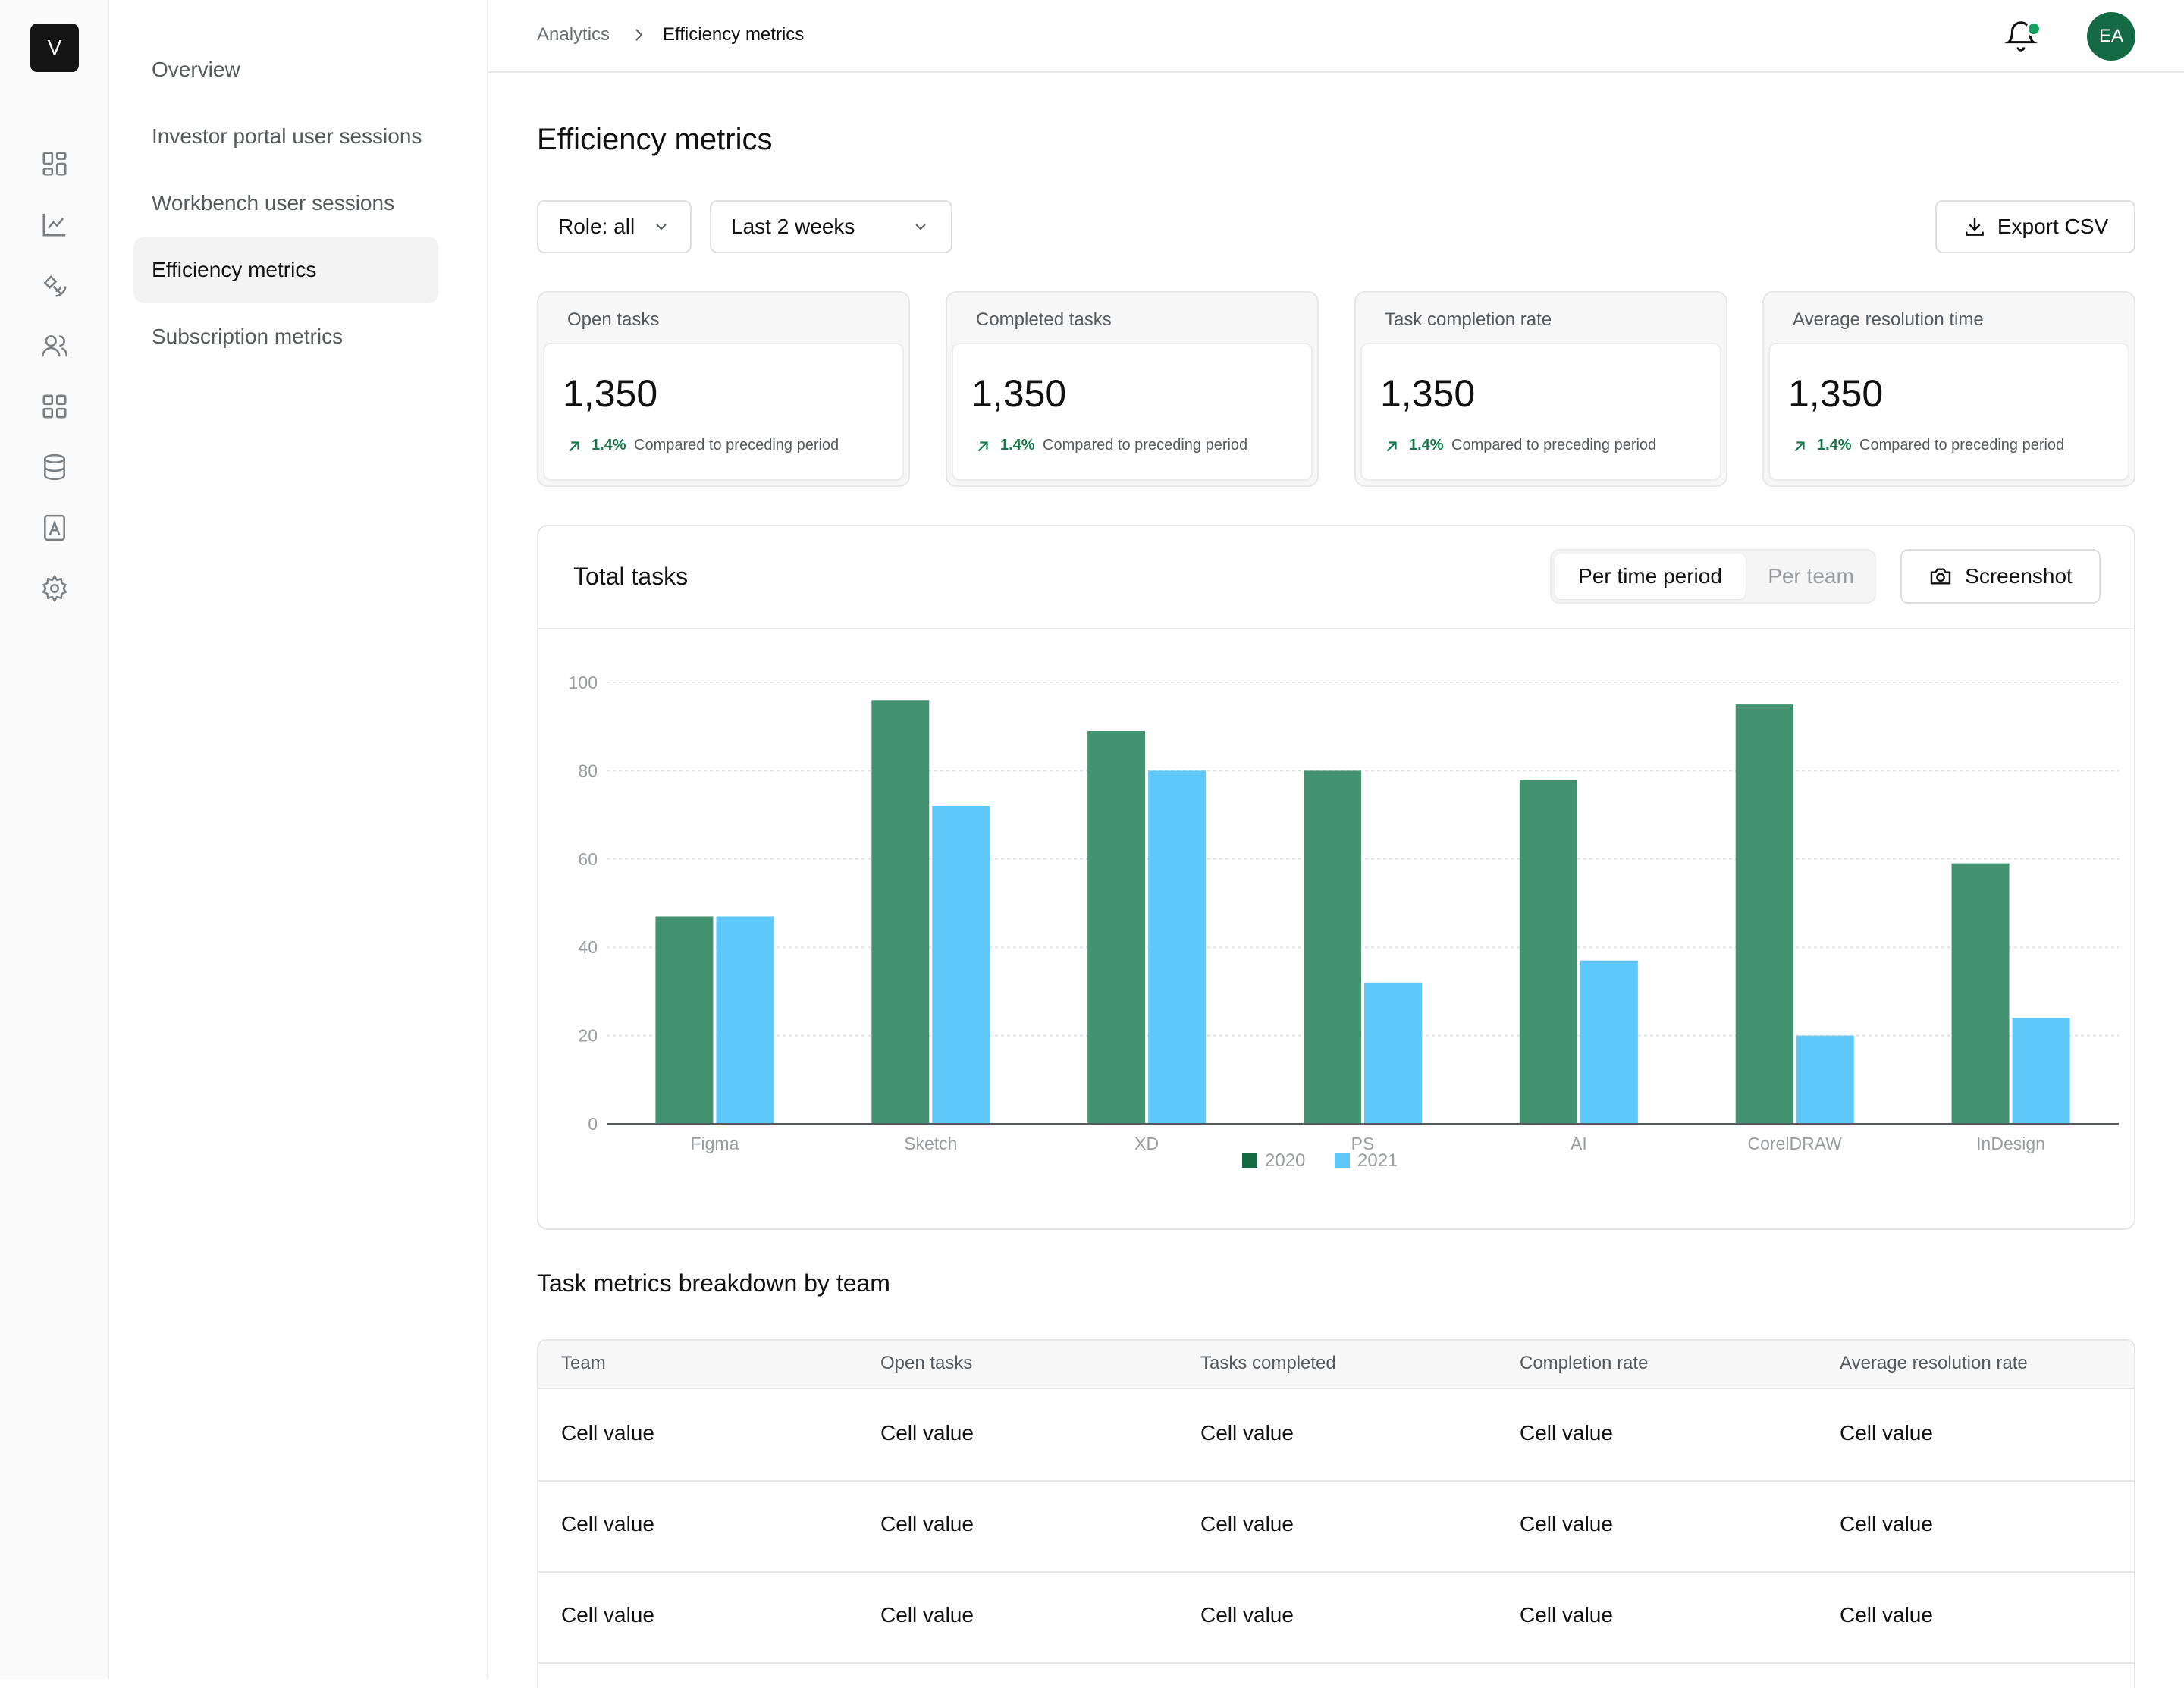 This screenshot has height=1688, width=2184. What do you see at coordinates (54, 527) in the screenshot?
I see `contact-book-icon` at bounding box center [54, 527].